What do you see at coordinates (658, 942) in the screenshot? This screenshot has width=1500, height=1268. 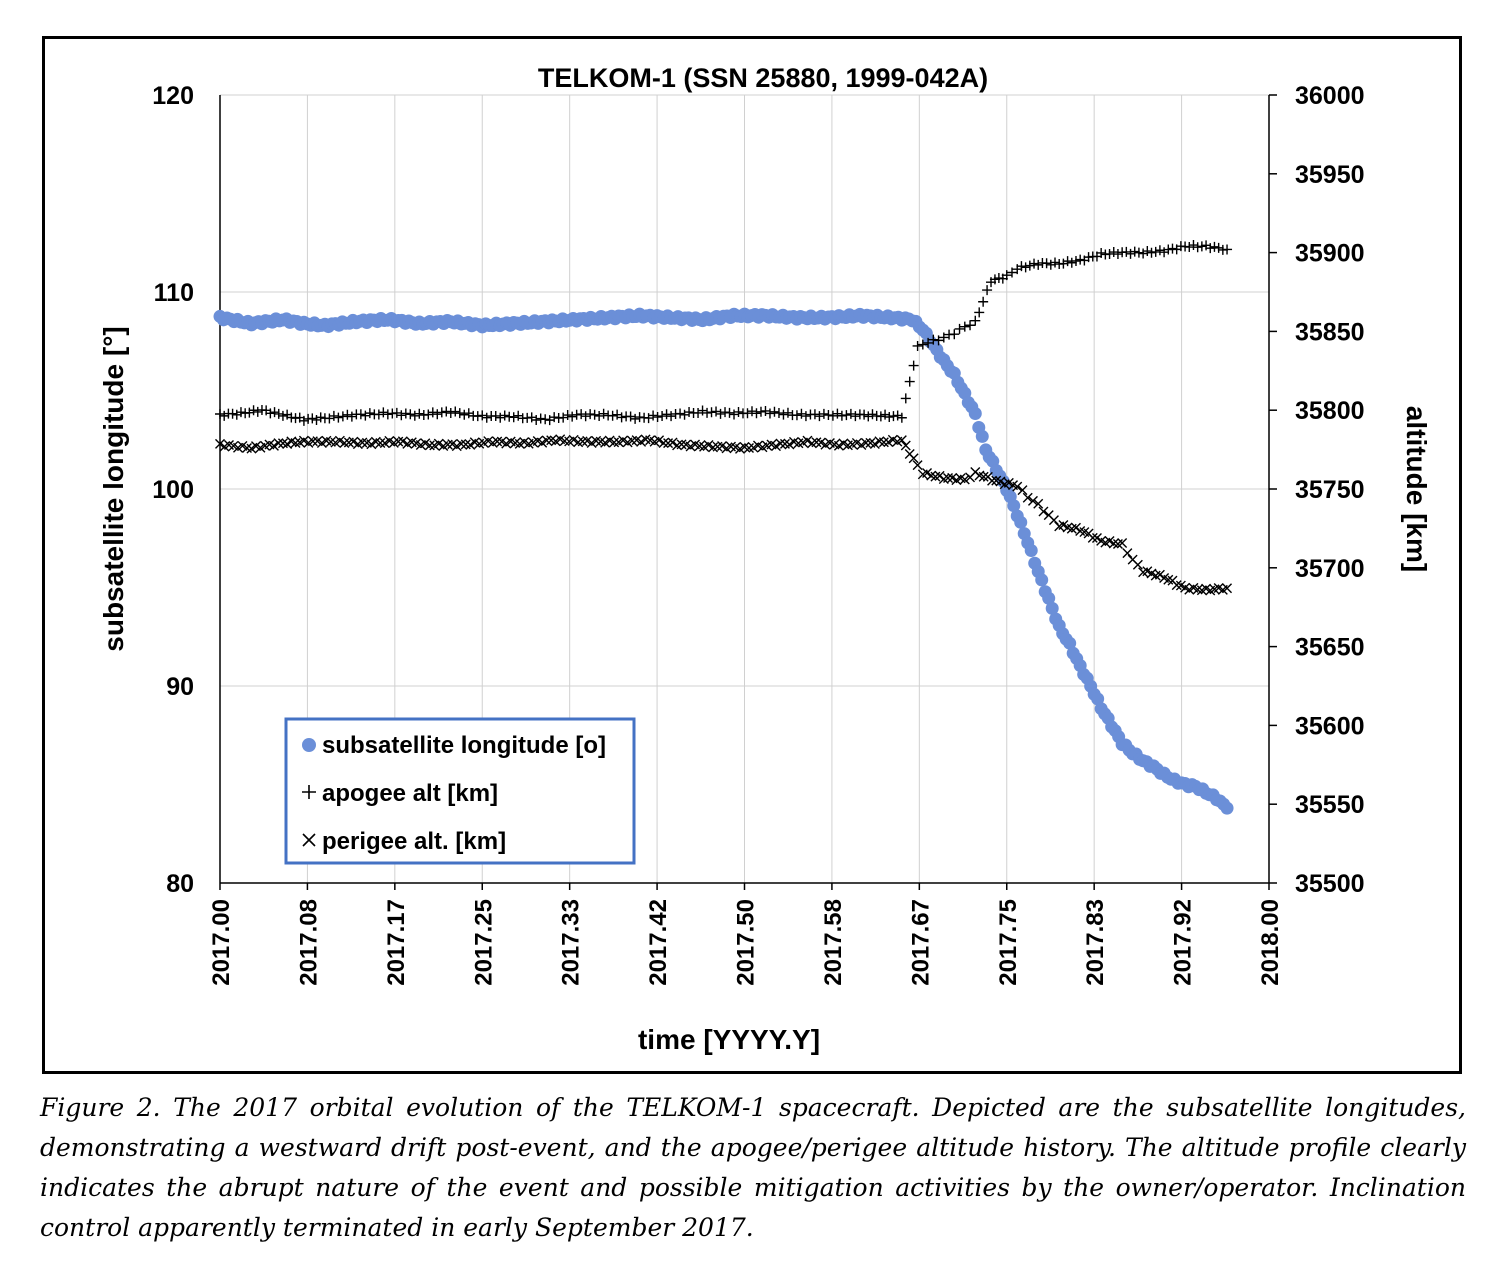 I see `x-tick-label: 2017.42` at bounding box center [658, 942].